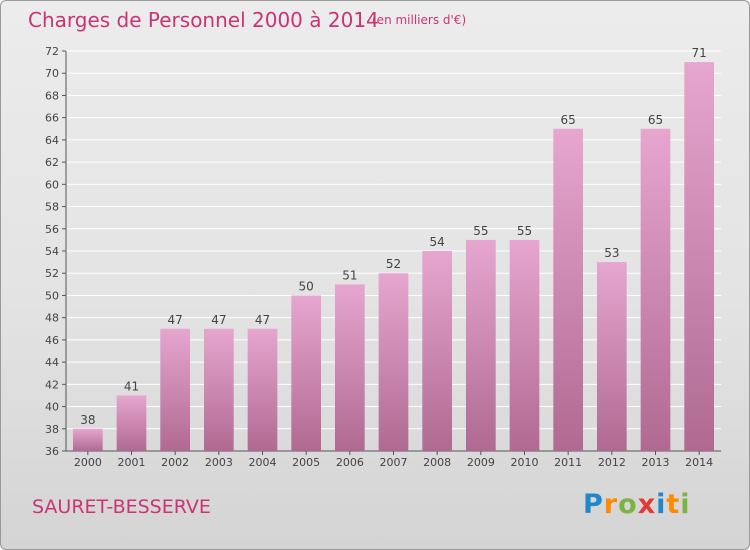 The width and height of the screenshot is (750, 550). Describe the element at coordinates (52, 362) in the screenshot. I see `y-tick-label: 44` at that location.